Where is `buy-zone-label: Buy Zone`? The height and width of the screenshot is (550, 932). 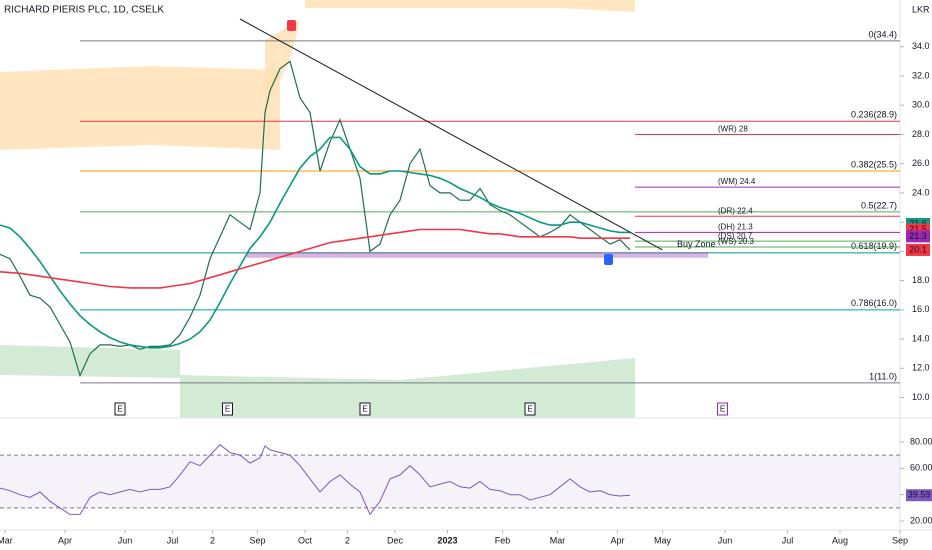 buy-zone-label: Buy Zone is located at coordinates (696, 244).